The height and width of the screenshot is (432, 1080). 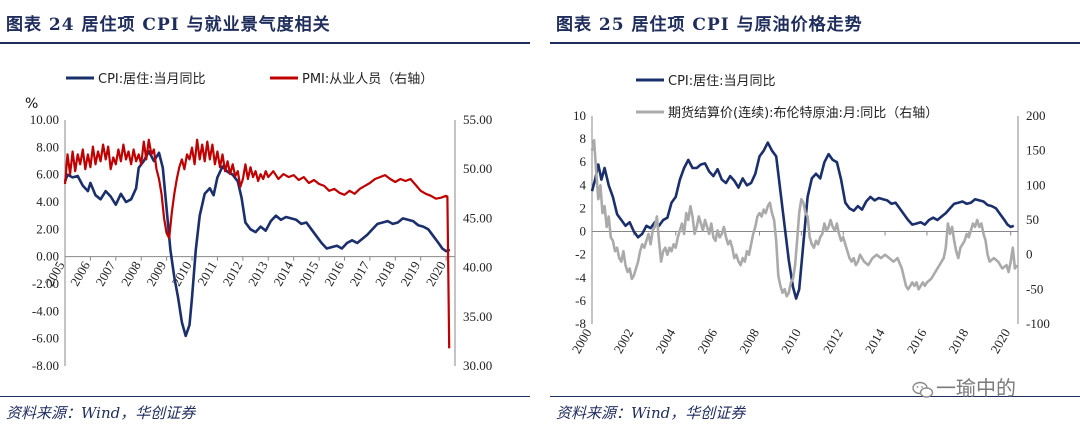 What do you see at coordinates (45, 365) in the screenshot?
I see `y-left-tick-label: -8.00` at bounding box center [45, 365].